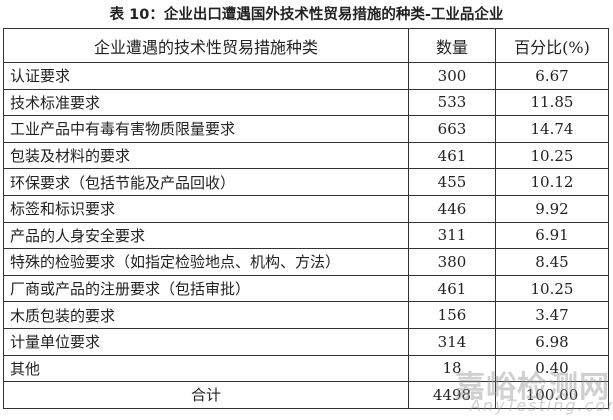  I want to click on percent-cell: 14.74, so click(552, 129).